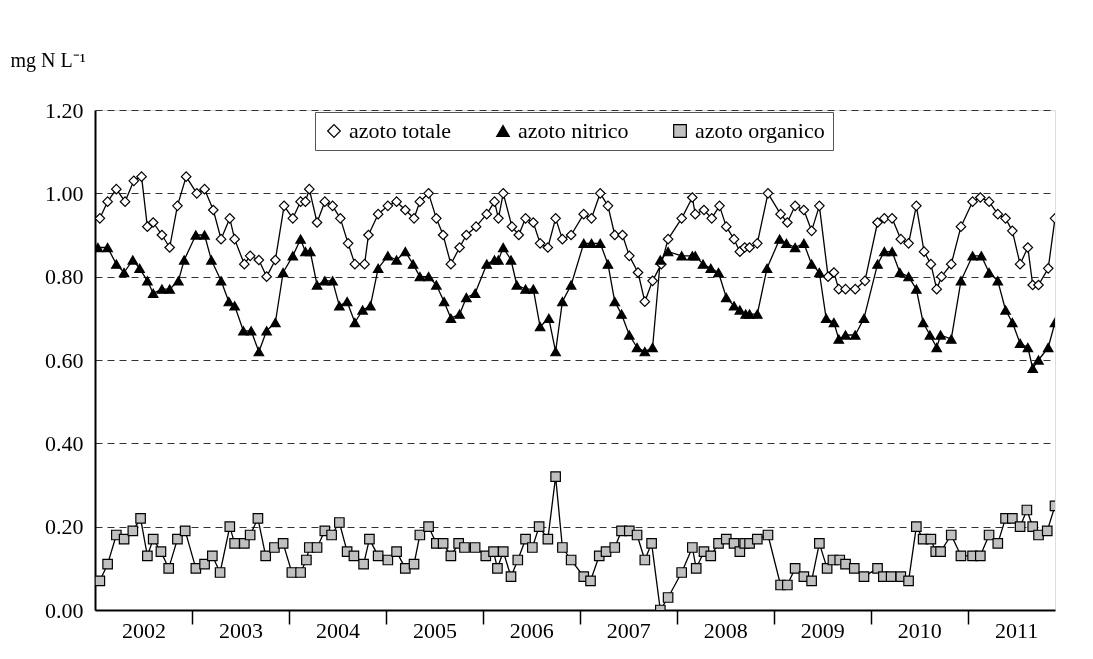  Describe the element at coordinates (573, 130) in the screenshot. I see `legend-label: azoto nitrico` at that location.